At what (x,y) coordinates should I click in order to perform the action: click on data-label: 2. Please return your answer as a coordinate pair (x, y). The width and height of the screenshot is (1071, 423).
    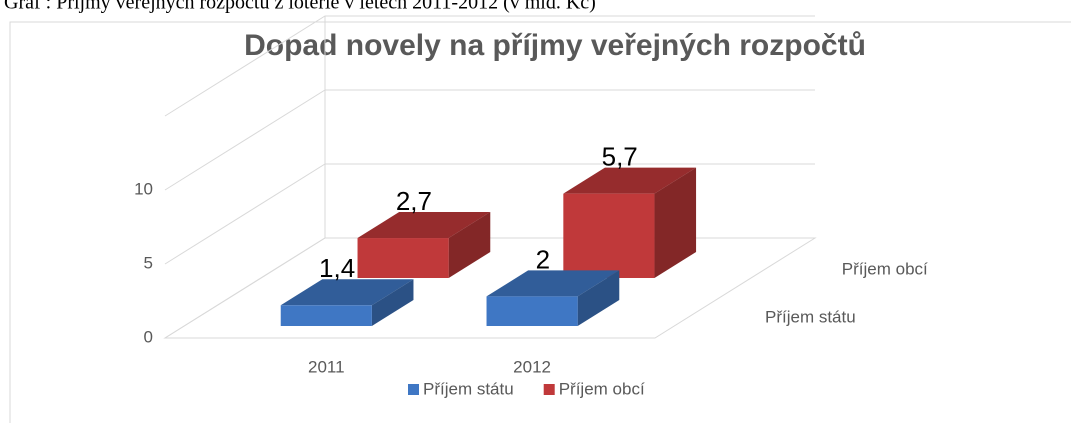
    Looking at the image, I should click on (543, 259).